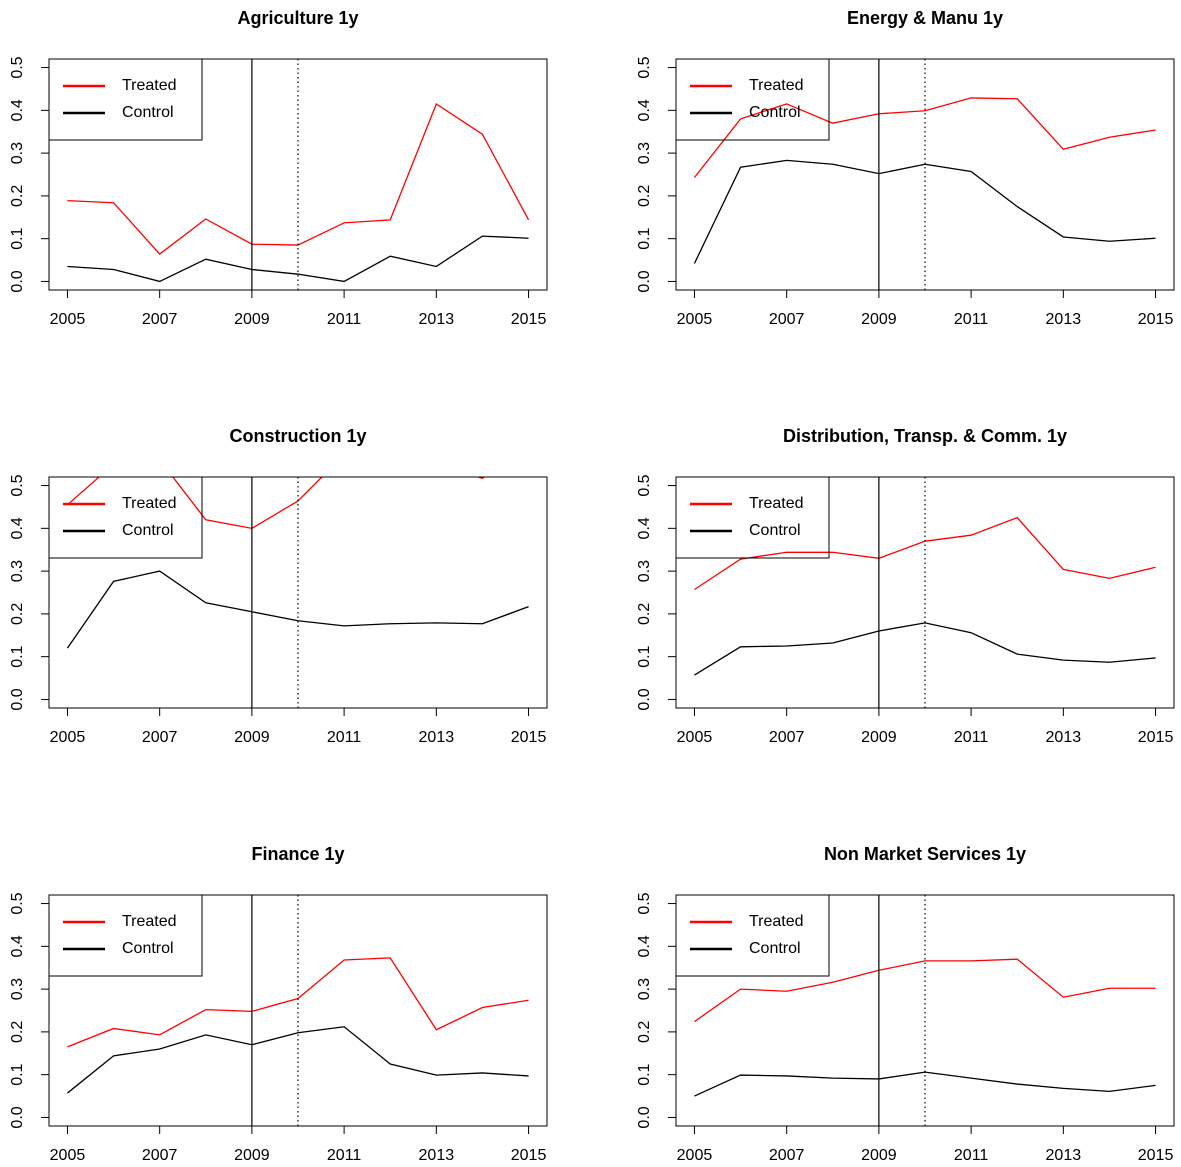 The image size is (1181, 1167). What do you see at coordinates (297, 18) in the screenshot?
I see `panel-title: Agriculture 1y` at bounding box center [297, 18].